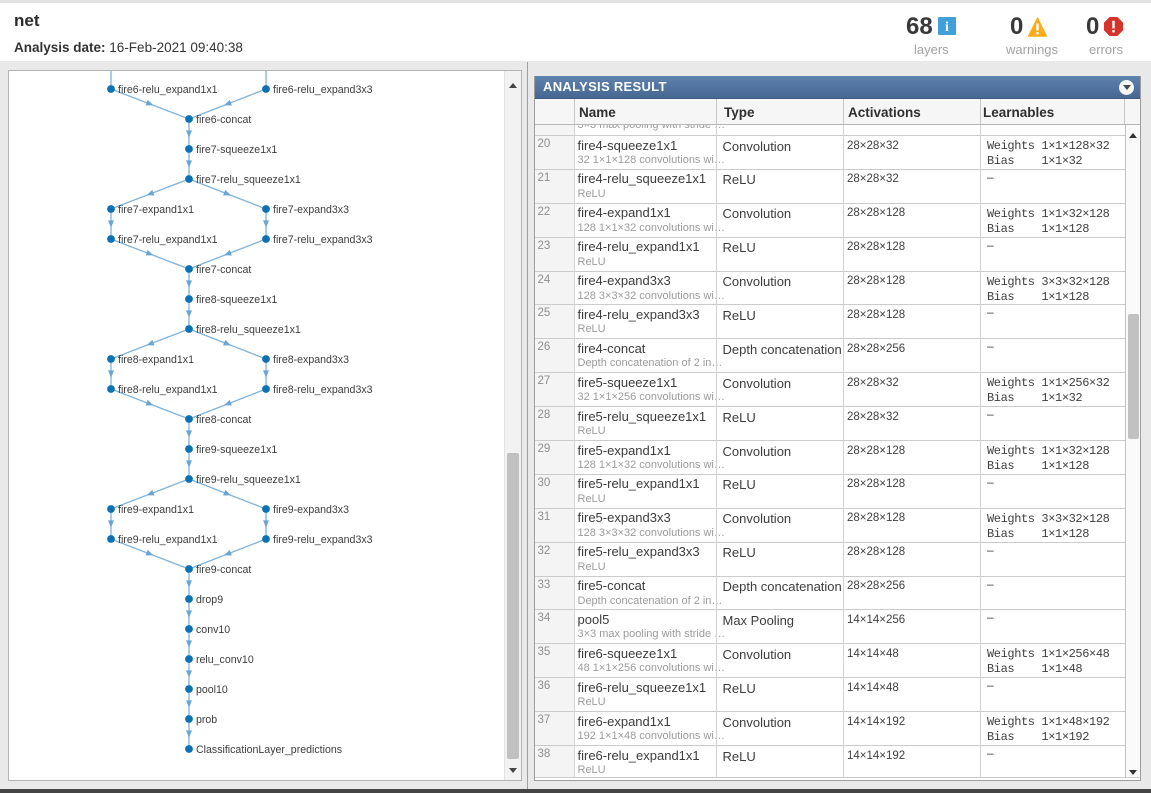  I want to click on svg-text: fire7-expand1x1, so click(156, 210).